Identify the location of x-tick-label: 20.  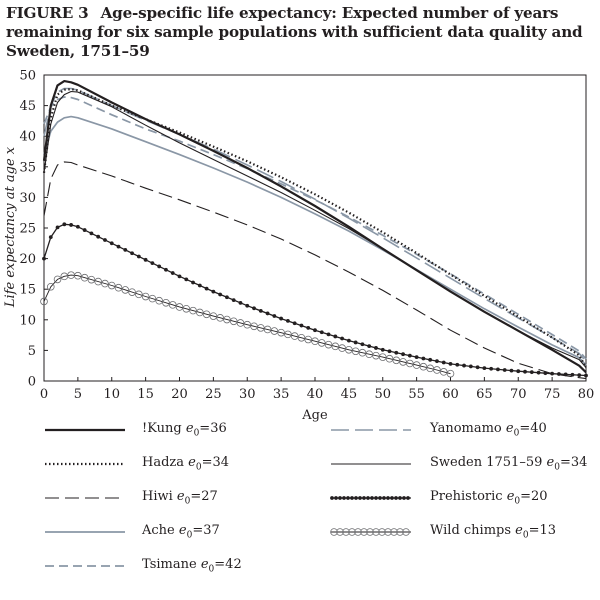
(179, 394).